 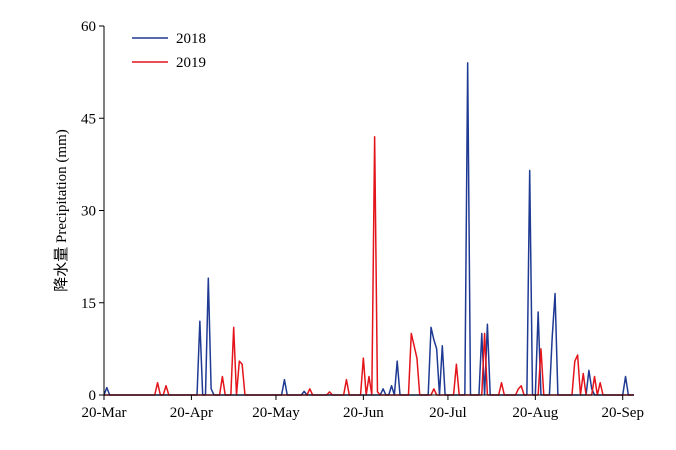 What do you see at coordinates (169, 51) in the screenshot?
I see `legend: 2018 2019` at bounding box center [169, 51].